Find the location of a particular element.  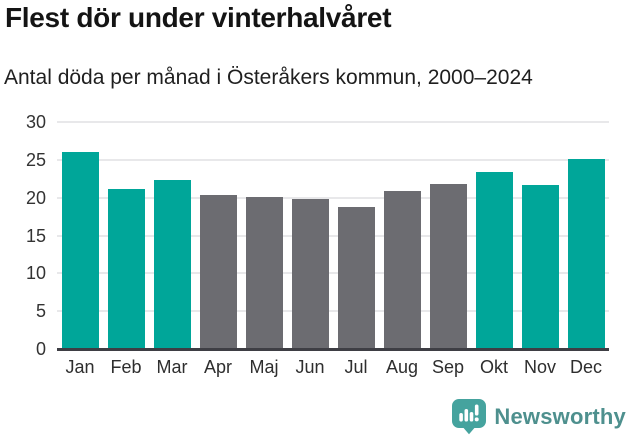

bar-jul is located at coordinates (356, 277).